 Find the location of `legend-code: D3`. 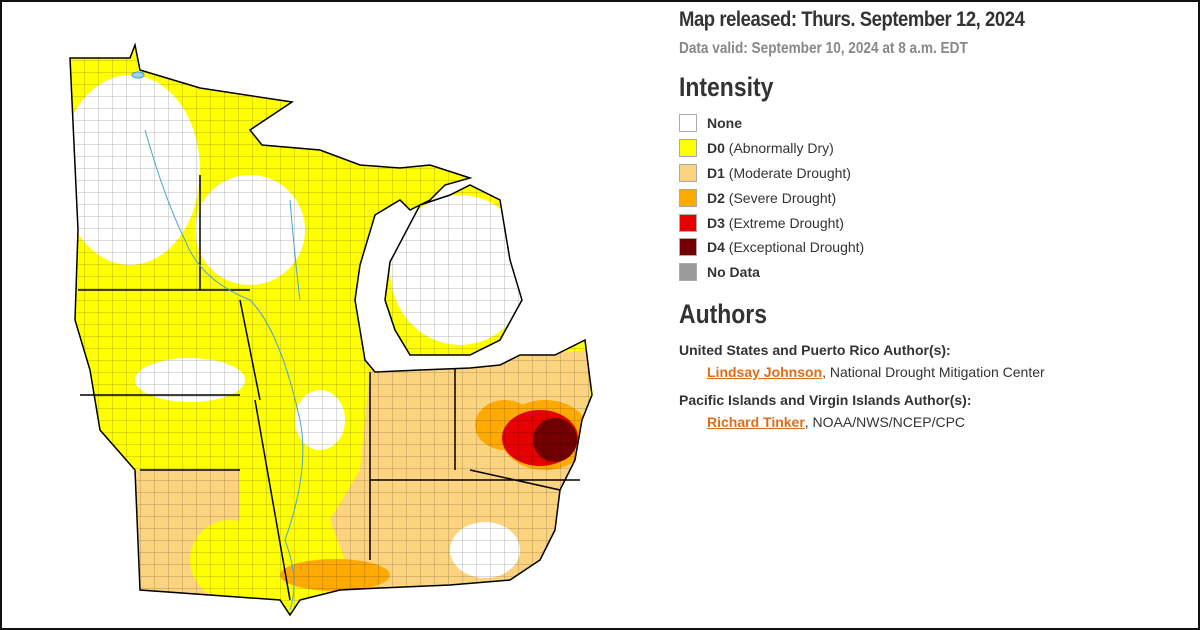

legend-code: D3 is located at coordinates (716, 222).